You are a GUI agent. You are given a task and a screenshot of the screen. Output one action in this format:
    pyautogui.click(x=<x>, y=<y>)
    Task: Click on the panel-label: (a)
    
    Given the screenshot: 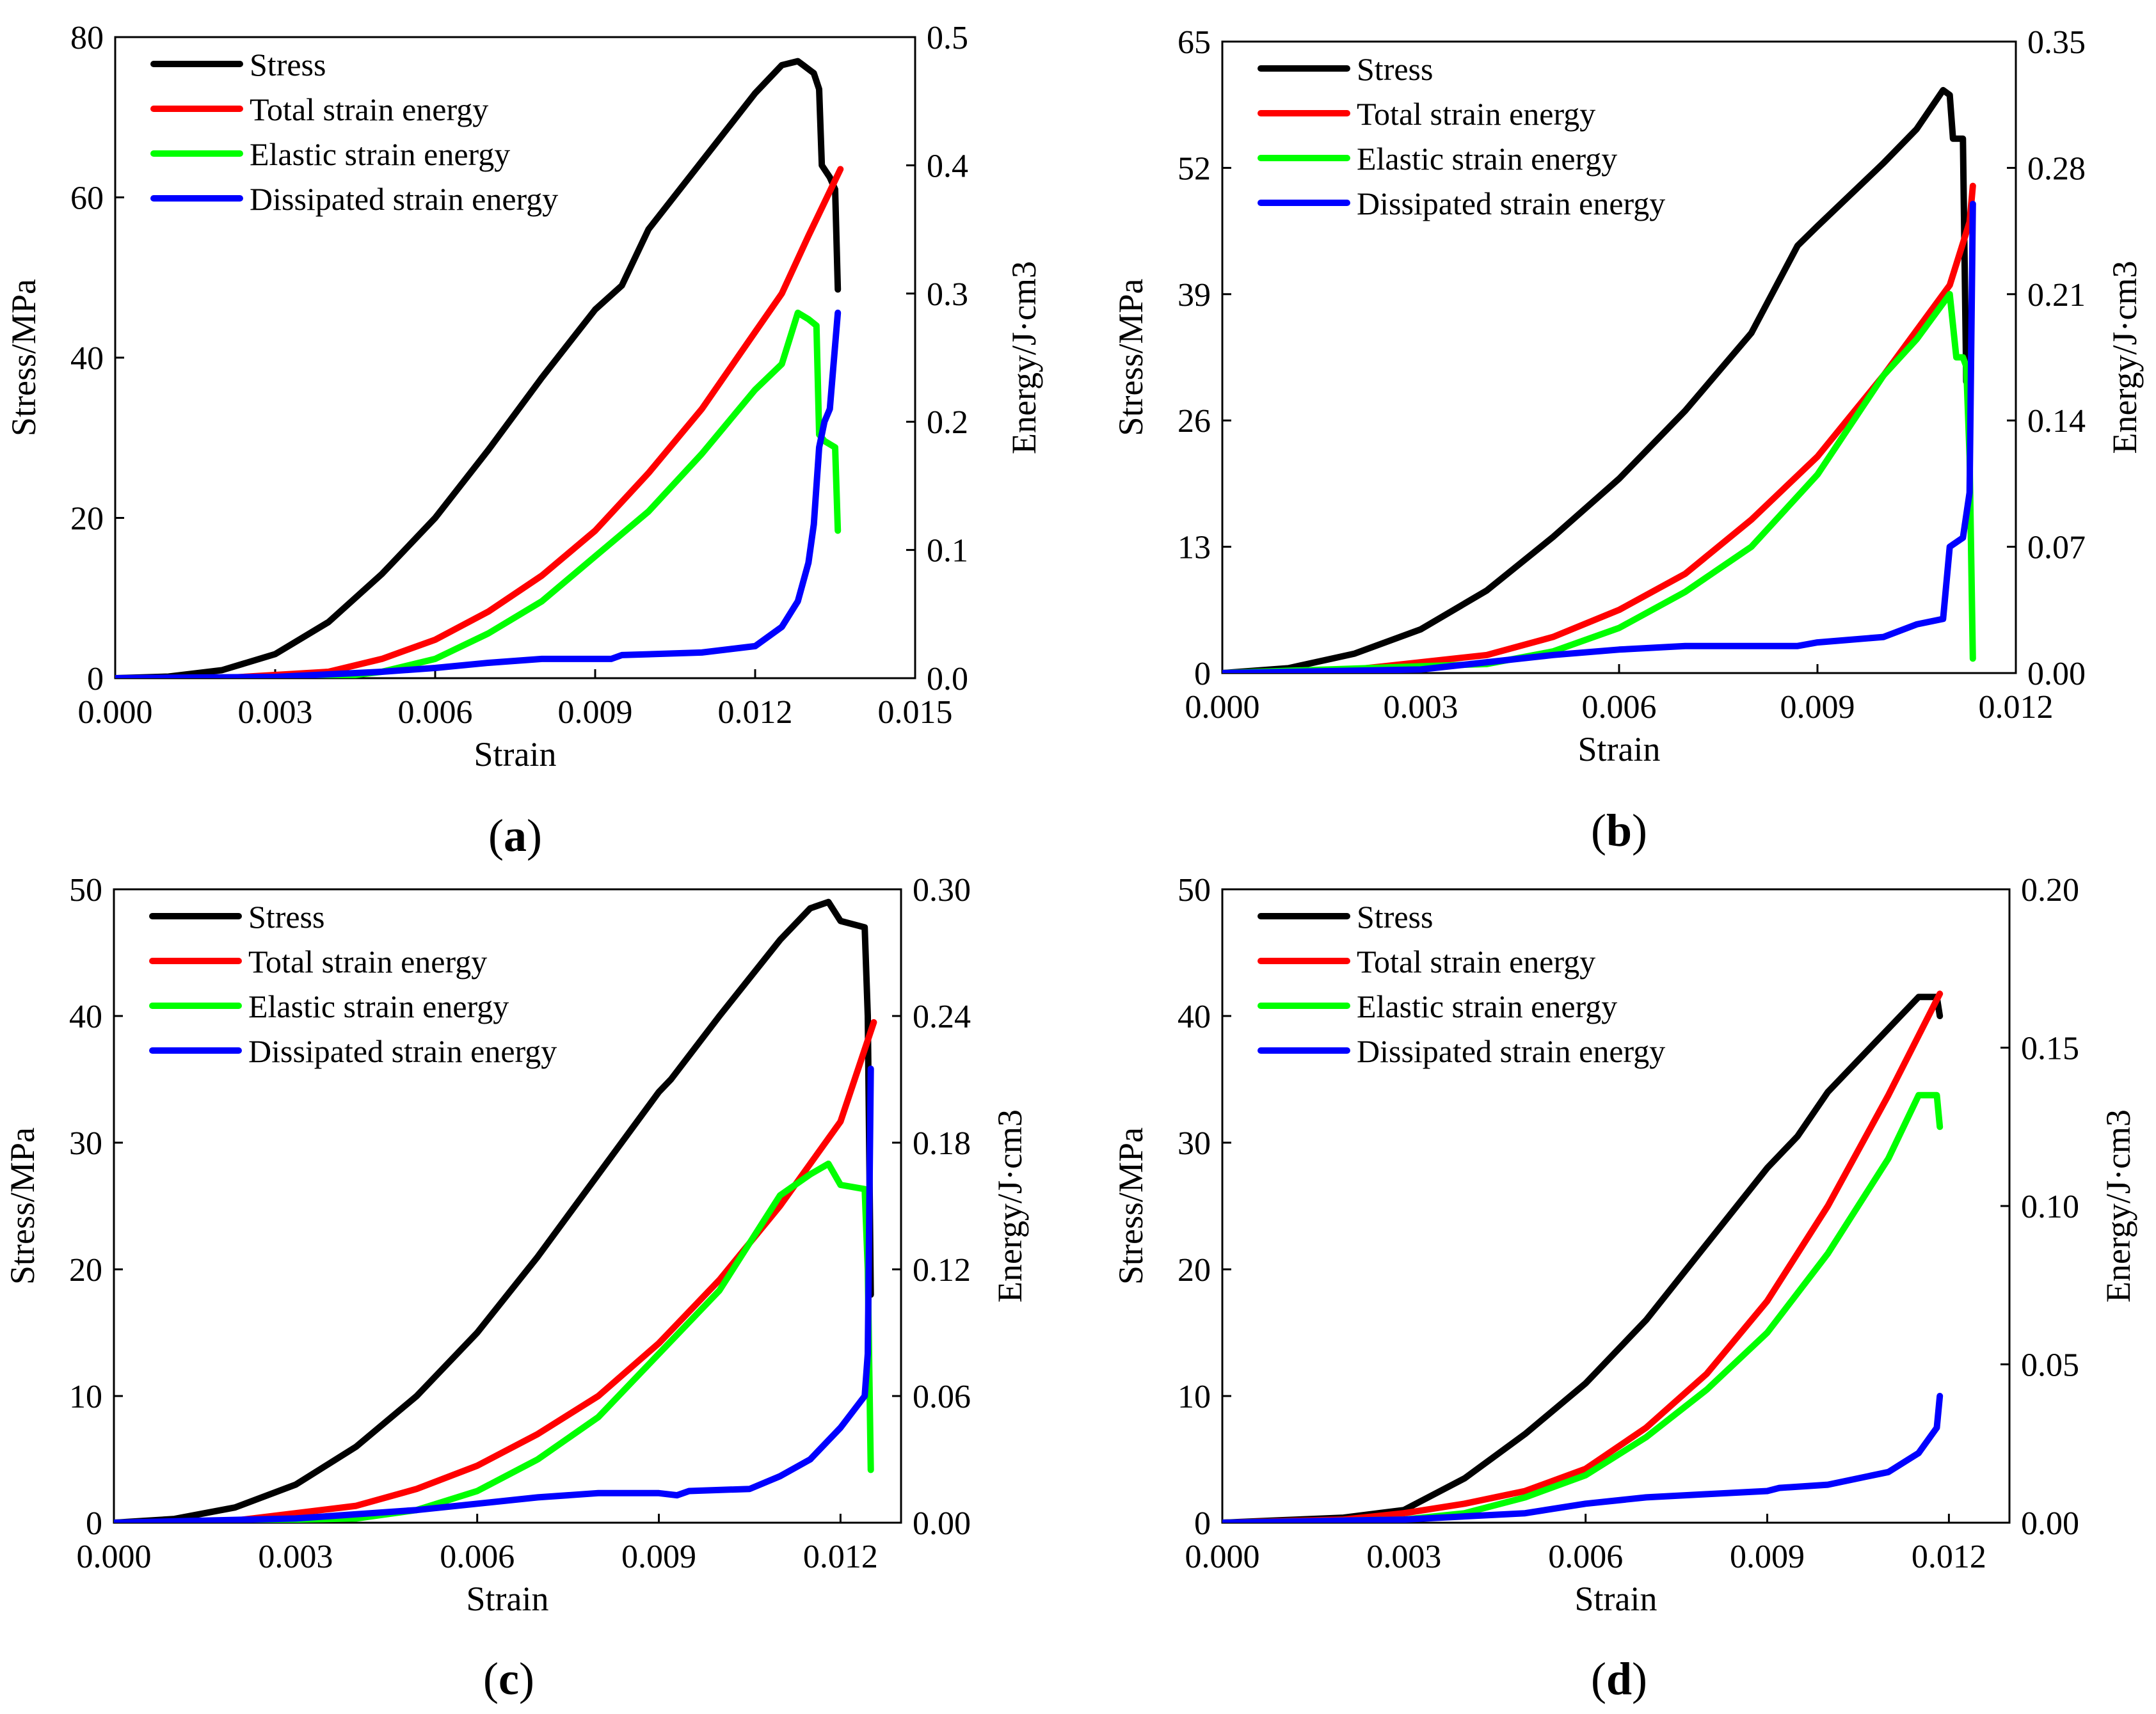 What is the action you would take?
    pyautogui.click(x=515, y=836)
    